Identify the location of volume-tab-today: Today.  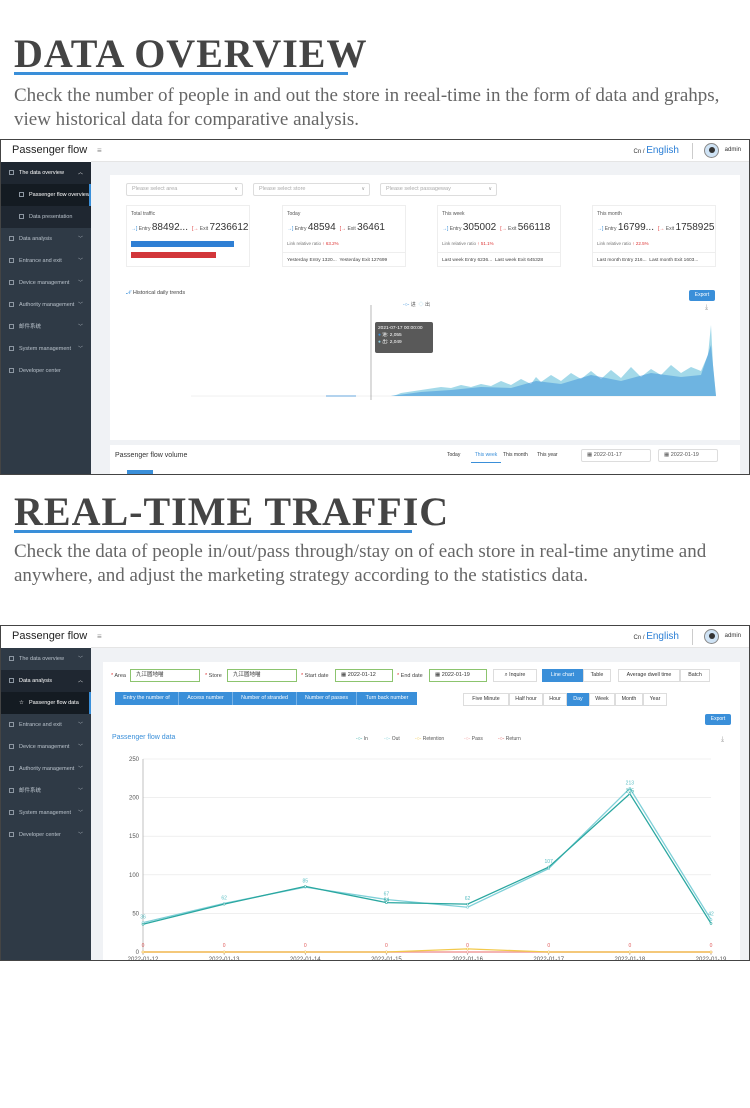
(454, 455).